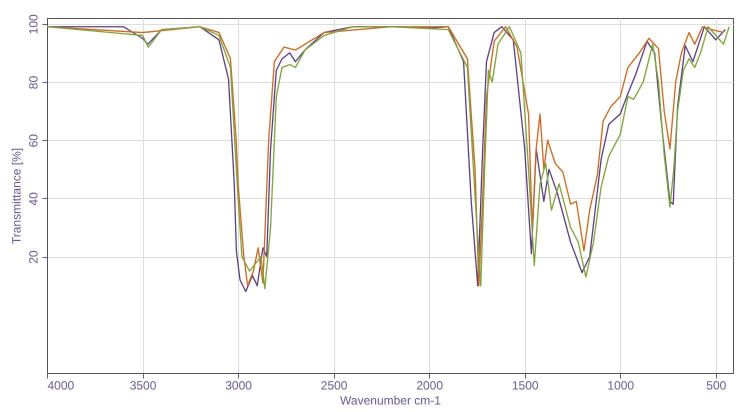 The height and width of the screenshot is (412, 741). Describe the element at coordinates (716, 385) in the screenshot. I see `x-tick-label: 500` at that location.